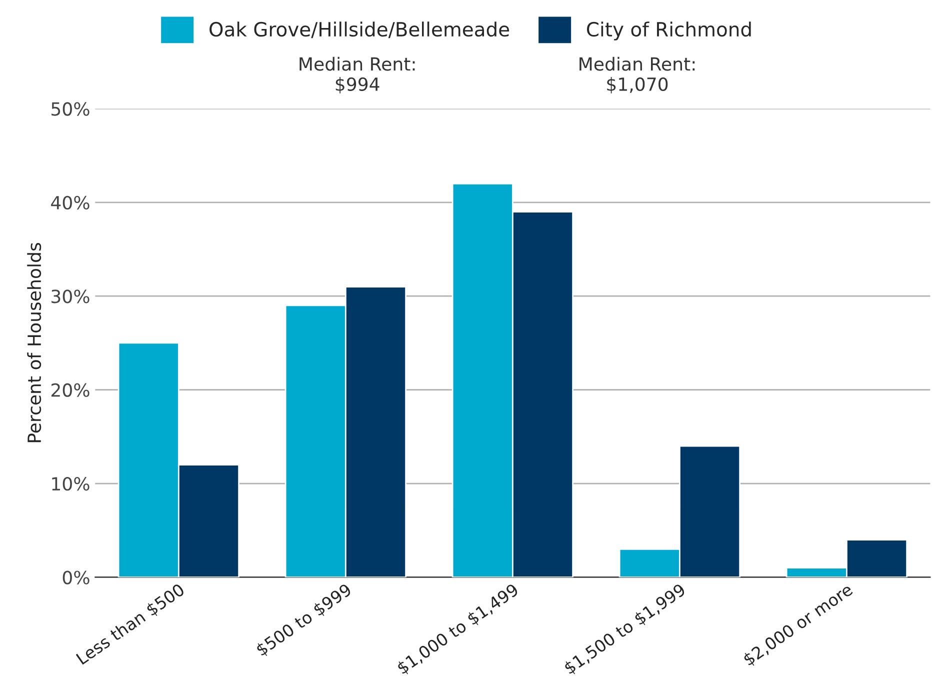 This screenshot has height=688, width=933. Describe the element at coordinates (34, 342) in the screenshot. I see `y-axis-title: Percent of Households` at that location.